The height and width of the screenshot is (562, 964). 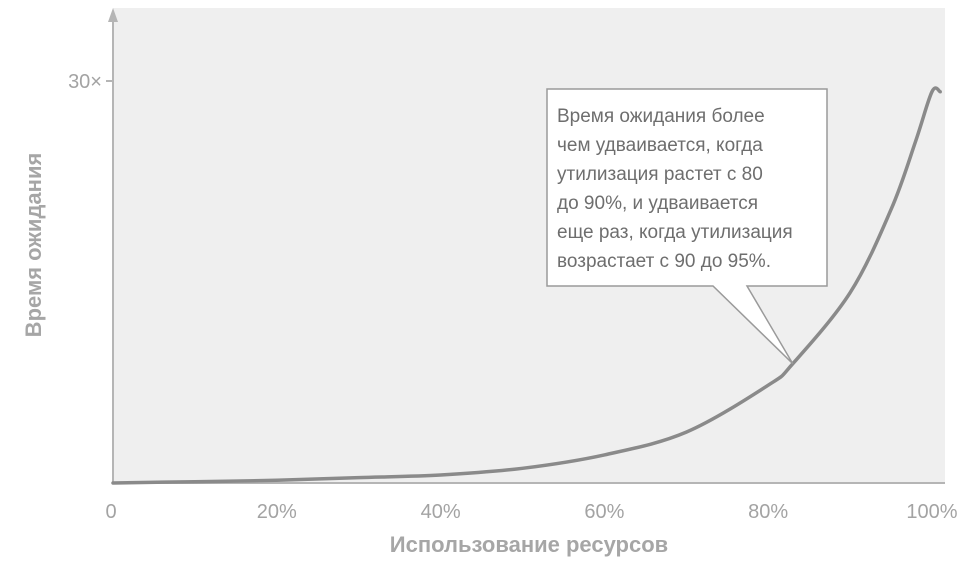 I want to click on x-tick-label: 60%, so click(x=604, y=512).